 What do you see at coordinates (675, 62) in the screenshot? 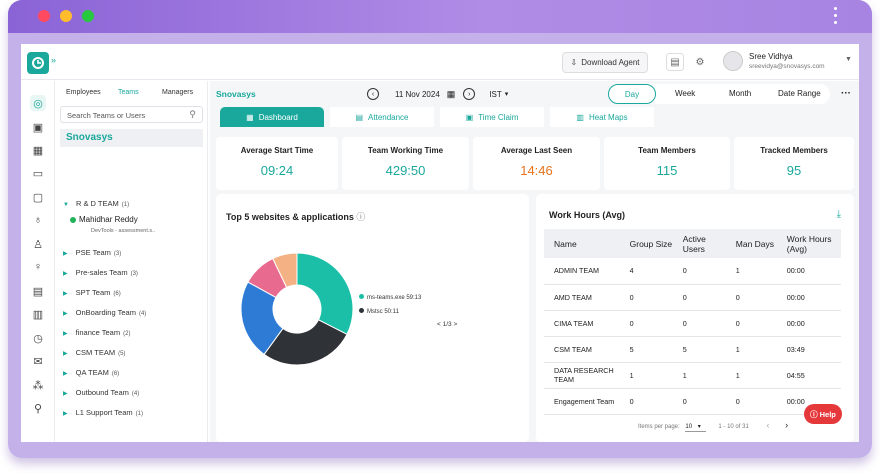
I see `document-icon: ▤` at bounding box center [675, 62].